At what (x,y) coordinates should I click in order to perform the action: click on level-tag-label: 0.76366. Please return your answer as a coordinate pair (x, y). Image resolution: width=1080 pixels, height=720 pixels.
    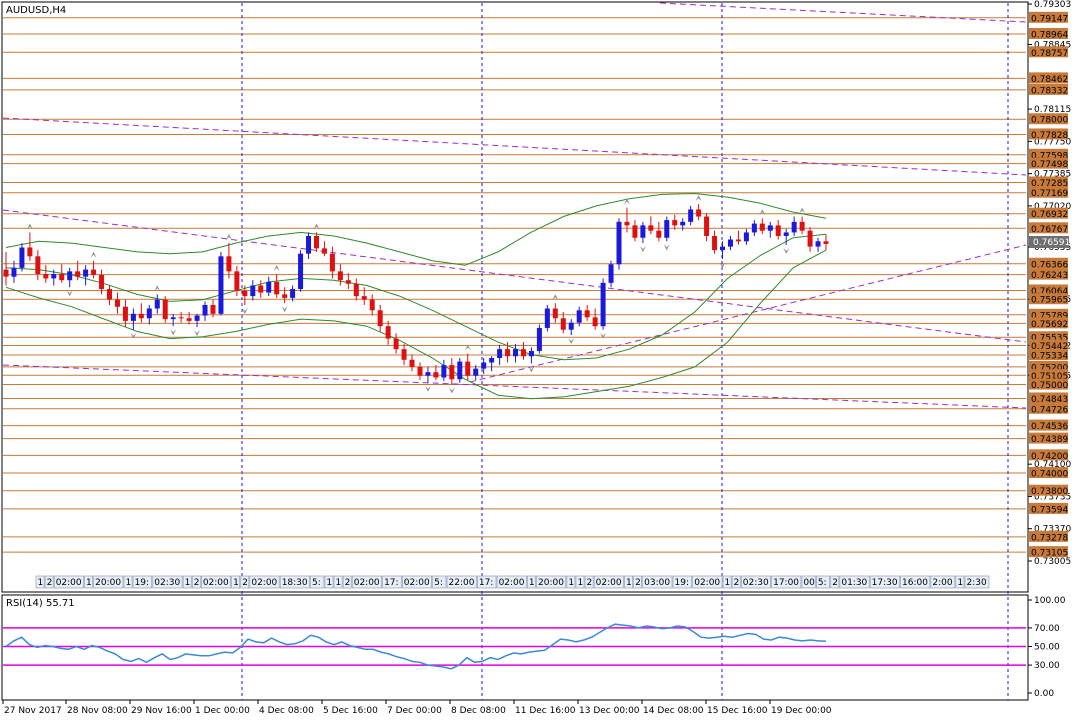
    Looking at the image, I should click on (1049, 265).